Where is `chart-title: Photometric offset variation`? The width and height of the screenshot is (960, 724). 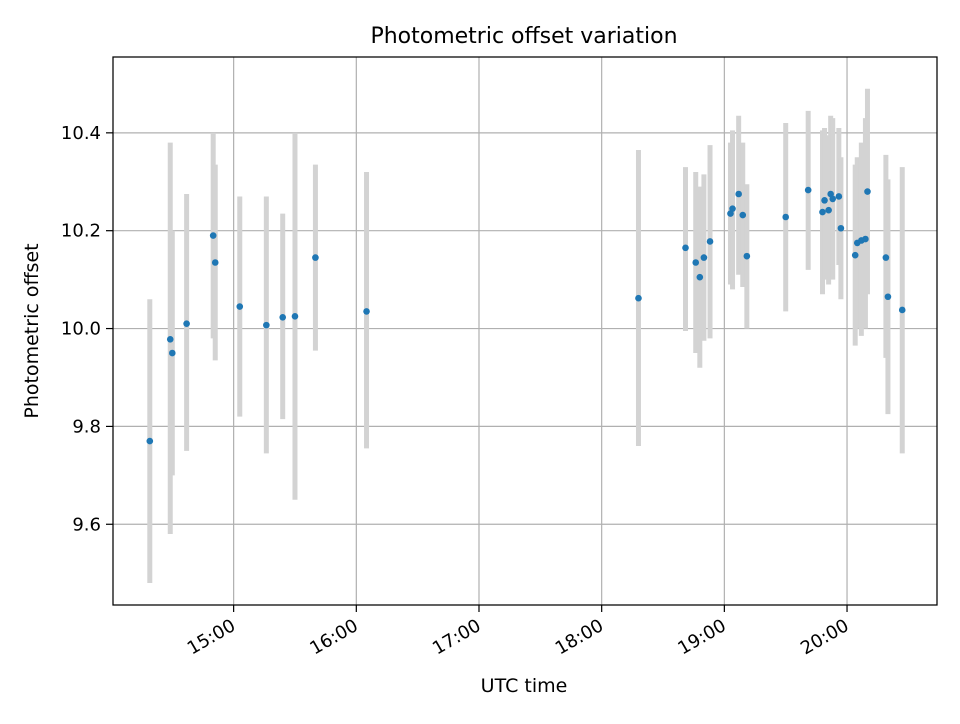 chart-title: Photometric offset variation is located at coordinates (523, 36).